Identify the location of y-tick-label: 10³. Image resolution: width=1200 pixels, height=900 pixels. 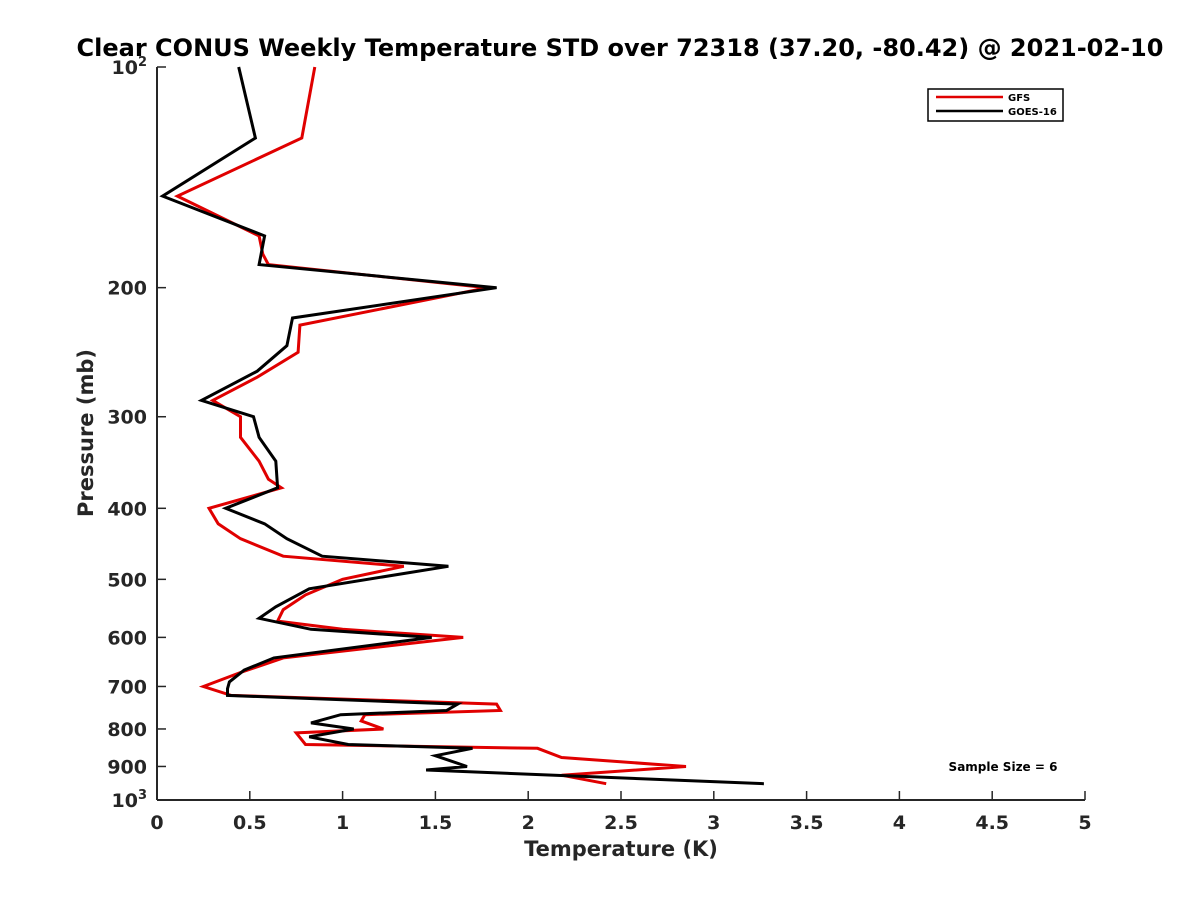
(130, 800).